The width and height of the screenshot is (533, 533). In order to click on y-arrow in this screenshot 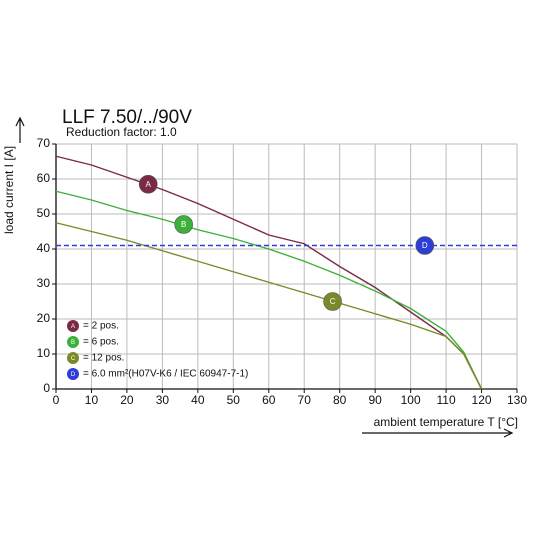, I will do `click(20, 129)`.